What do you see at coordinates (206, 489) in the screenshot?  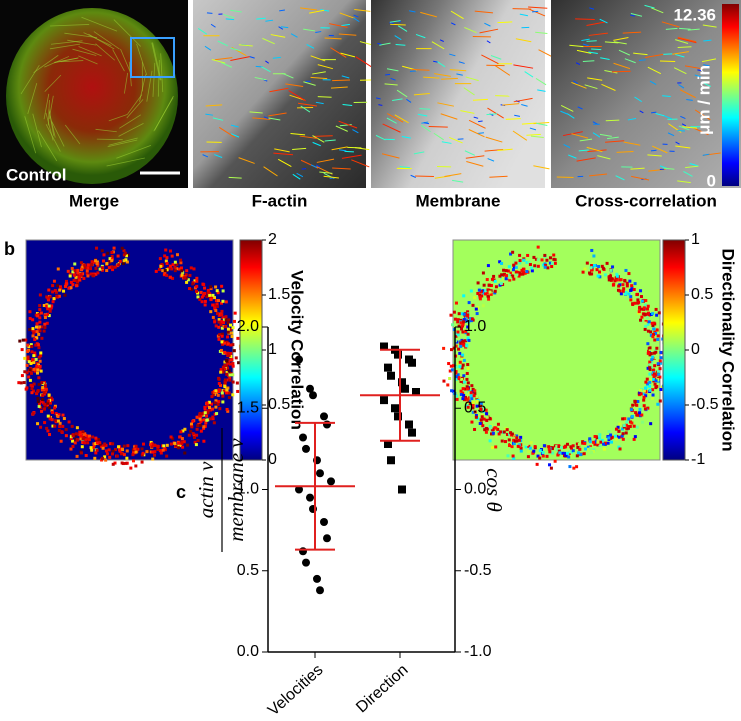 I see `y-title-numerator: actin v` at bounding box center [206, 489].